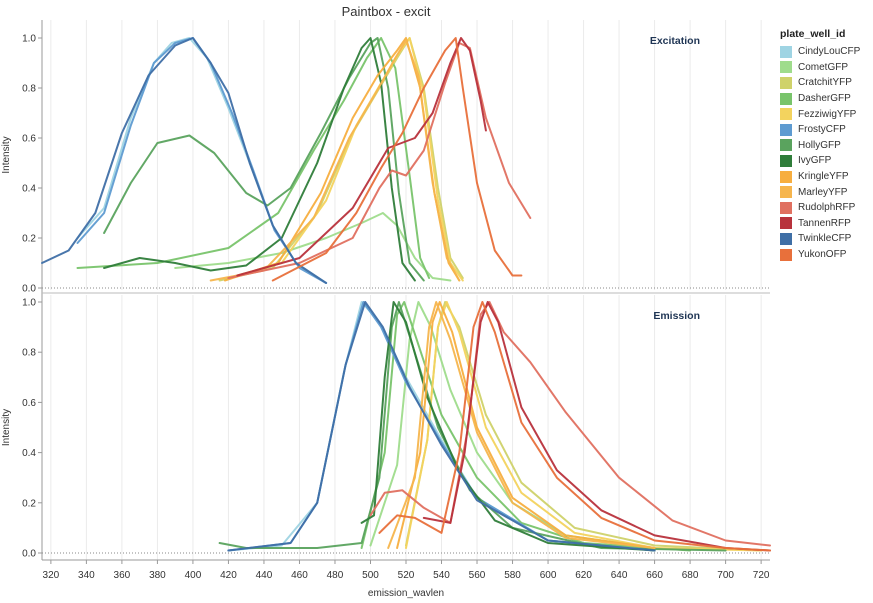 Image resolution: width=873 pixels, height=603 pixels. What do you see at coordinates (51, 575) in the screenshot?
I see `x-tick-label: 320` at bounding box center [51, 575].